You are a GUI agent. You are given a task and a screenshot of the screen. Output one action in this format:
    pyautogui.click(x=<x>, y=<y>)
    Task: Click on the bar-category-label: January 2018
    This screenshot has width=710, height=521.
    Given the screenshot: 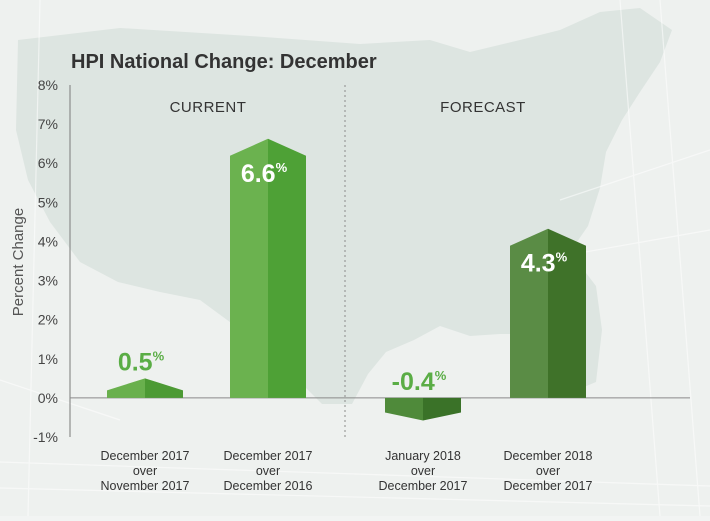 What is the action you would take?
    pyautogui.click(x=423, y=456)
    